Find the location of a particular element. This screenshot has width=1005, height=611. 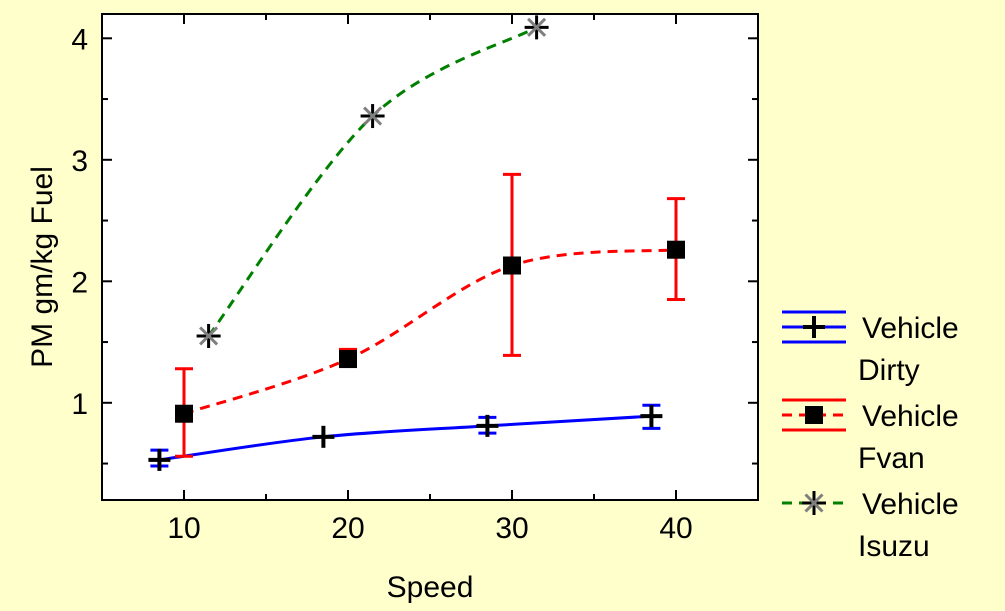

x-tick-label: 10 is located at coordinates (183, 528).